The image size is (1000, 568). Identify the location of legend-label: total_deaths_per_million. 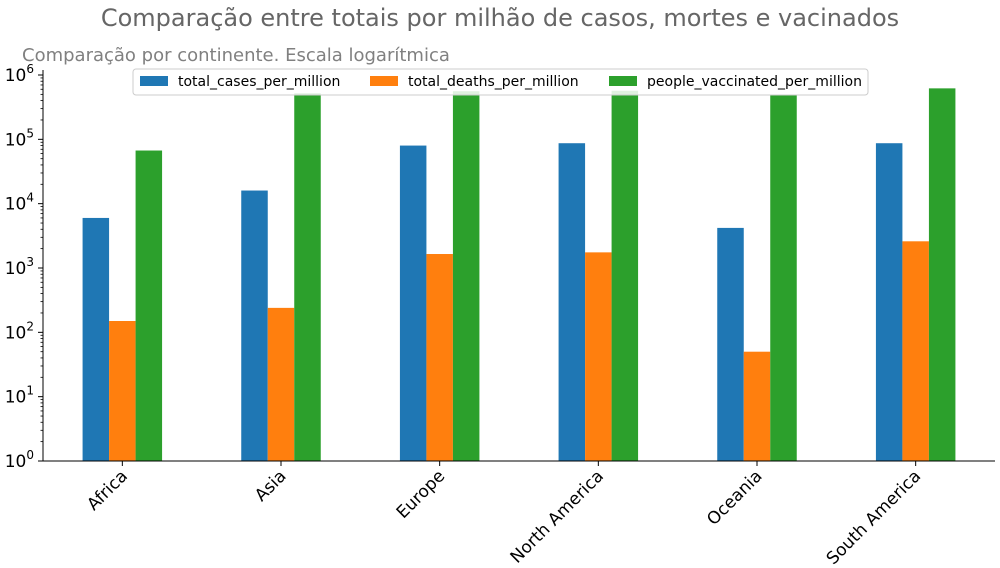
(493, 82).